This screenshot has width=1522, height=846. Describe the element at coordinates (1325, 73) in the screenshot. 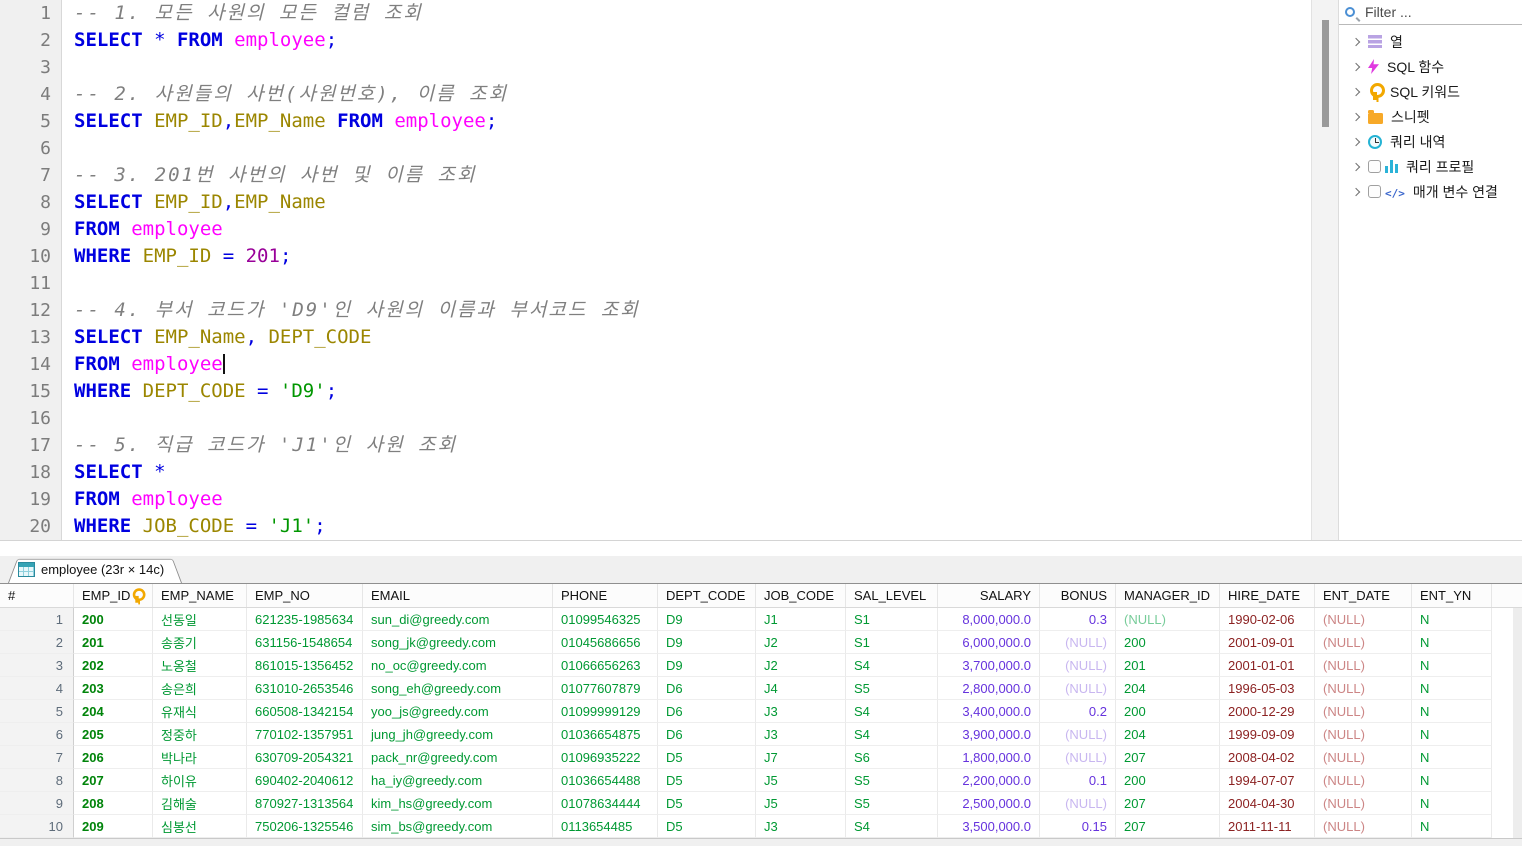

I see `editor-scrollbar-thumb` at that location.